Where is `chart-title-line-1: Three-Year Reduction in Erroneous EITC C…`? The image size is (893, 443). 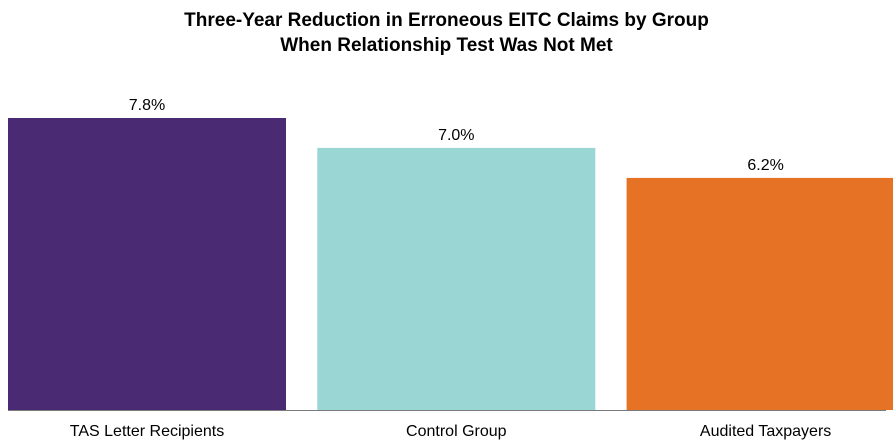
chart-title-line-1: Three-Year Reduction in Erroneous EITC C… is located at coordinates (446, 20).